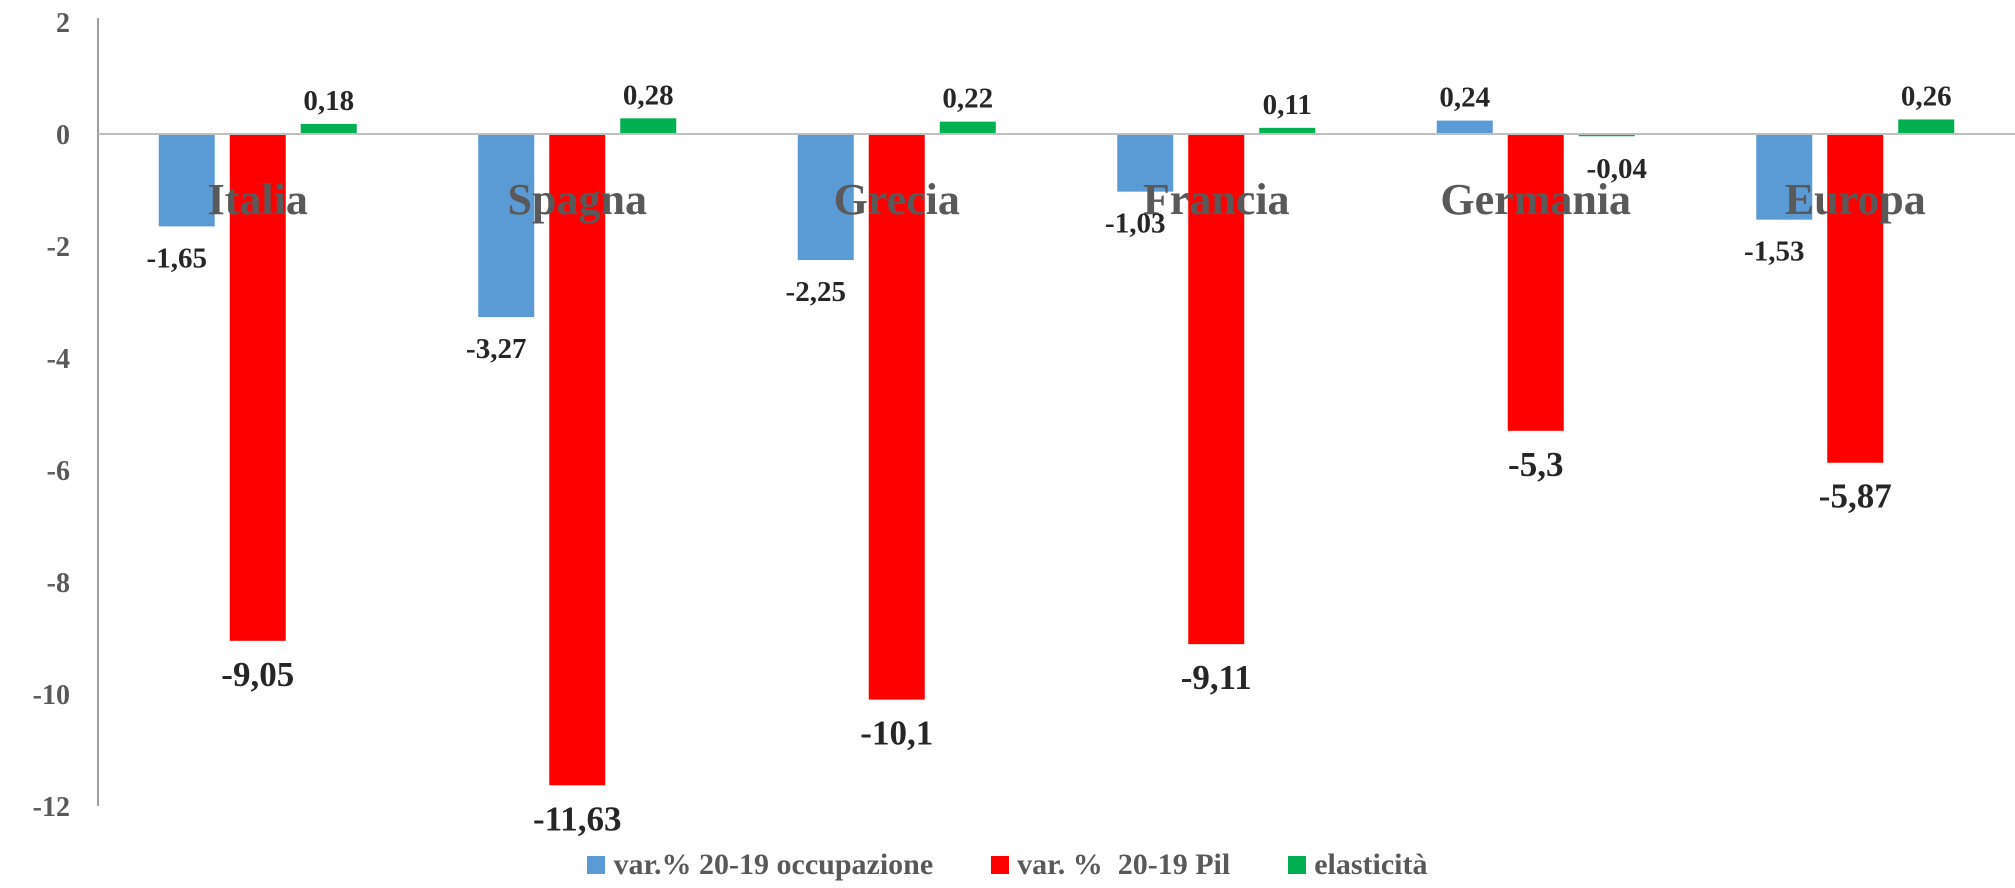 This screenshot has height=888, width=2015. I want to click on legend-swatch-pil, so click(1000, 865).